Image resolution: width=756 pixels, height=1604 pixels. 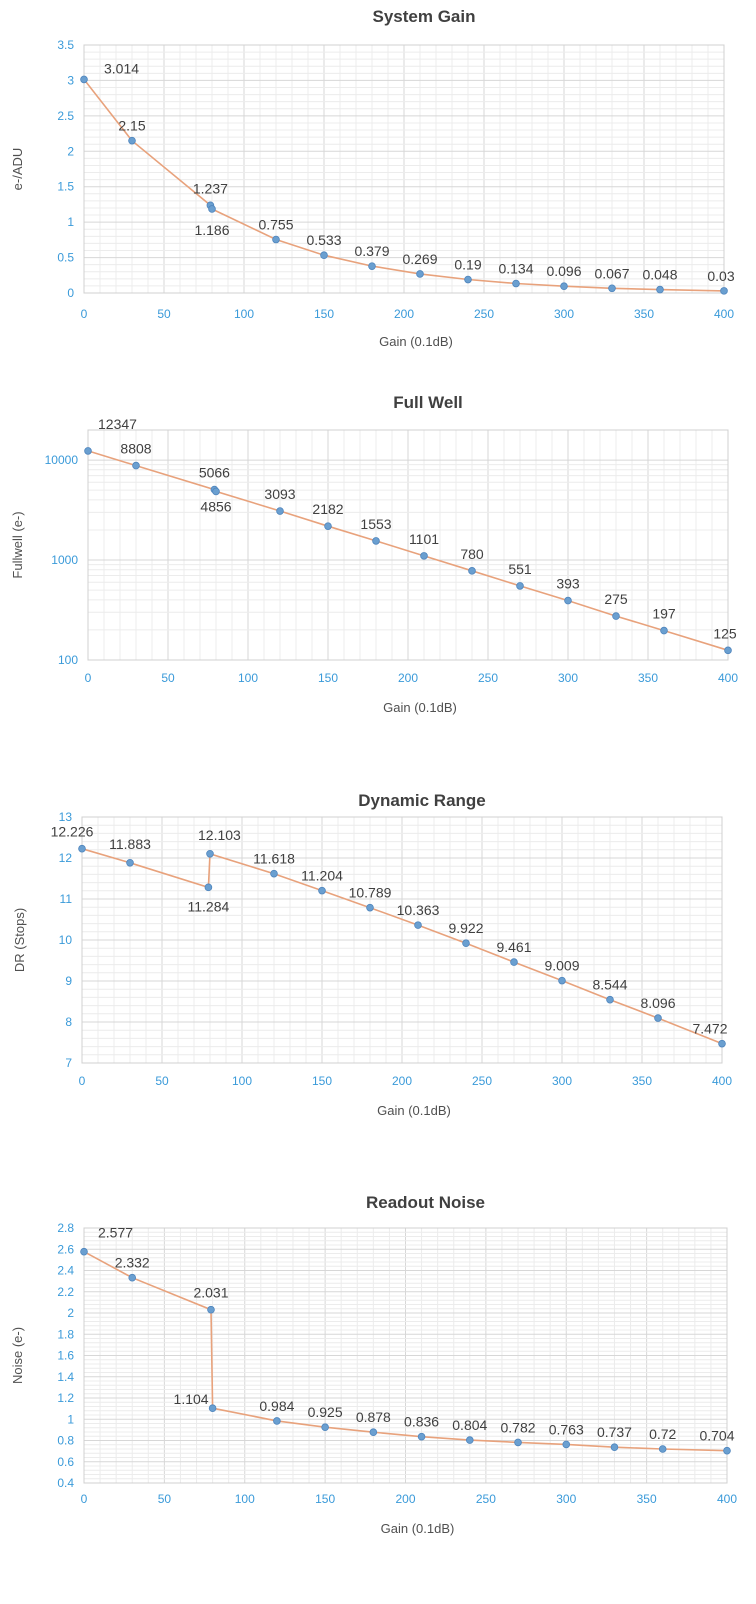 What do you see at coordinates (373, 1417) in the screenshot?
I see `data-label: 0.878` at bounding box center [373, 1417].